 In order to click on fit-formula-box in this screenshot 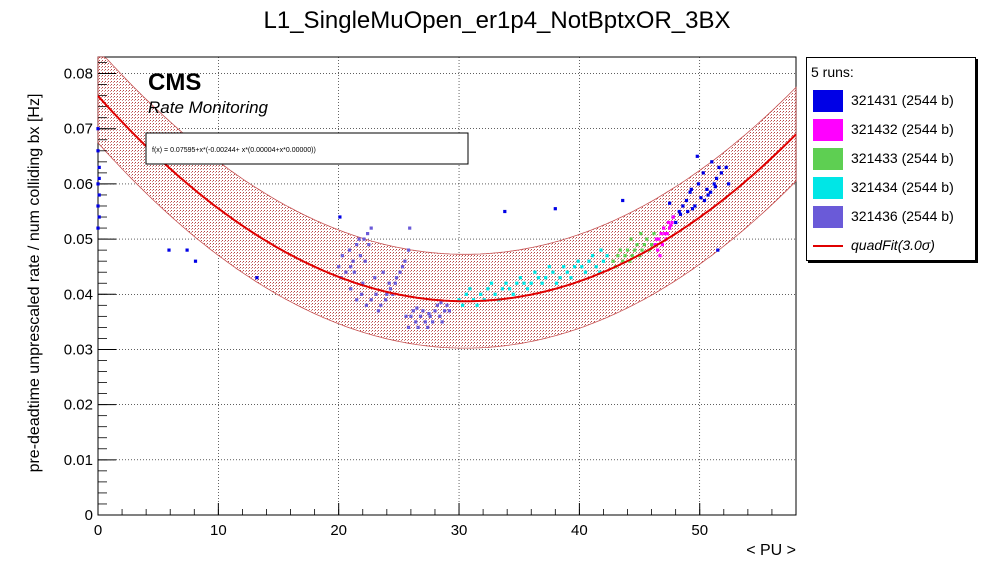, I will do `click(307, 148)`.